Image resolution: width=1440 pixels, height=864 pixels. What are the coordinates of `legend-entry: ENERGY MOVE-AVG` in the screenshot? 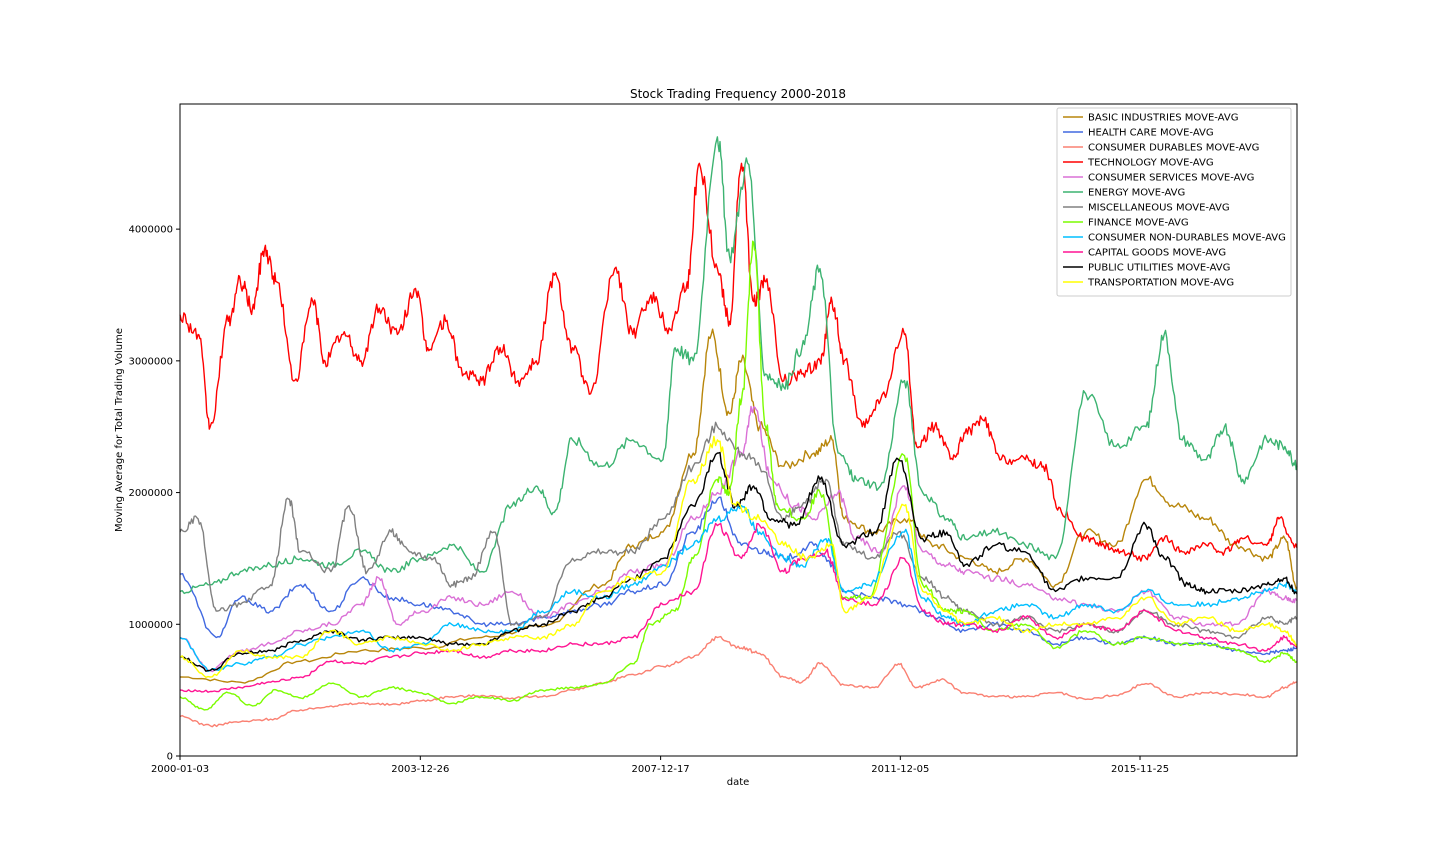 It's located at (1136, 193).